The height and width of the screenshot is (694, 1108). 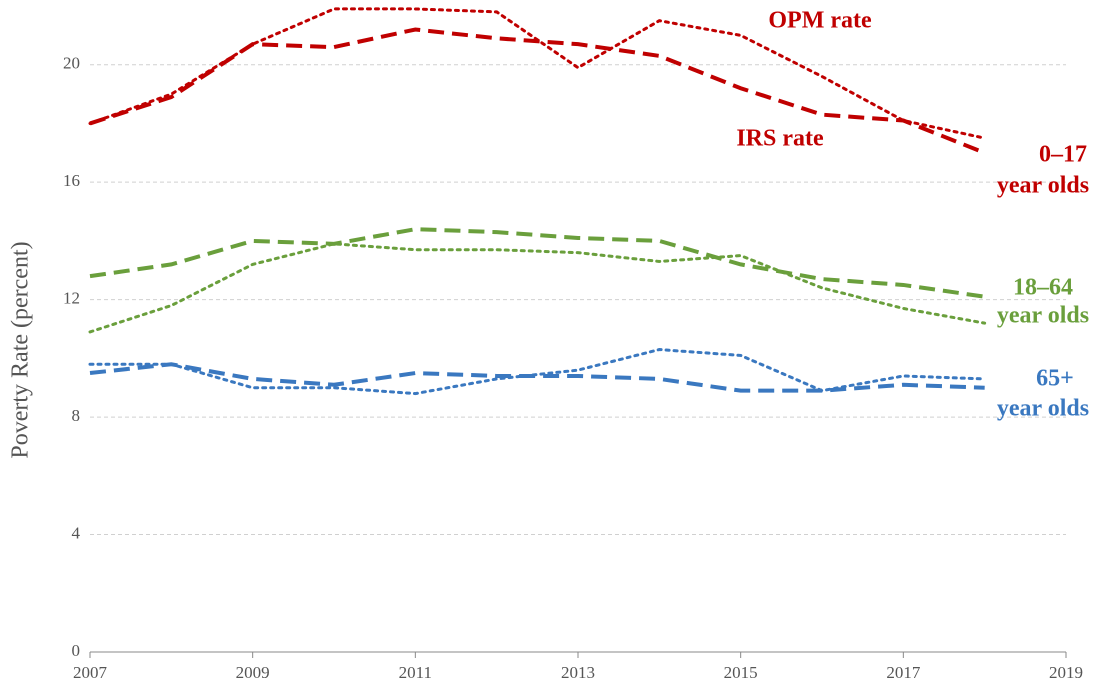 What do you see at coordinates (1055, 379) in the screenshot?
I see `annotation: 65+` at bounding box center [1055, 379].